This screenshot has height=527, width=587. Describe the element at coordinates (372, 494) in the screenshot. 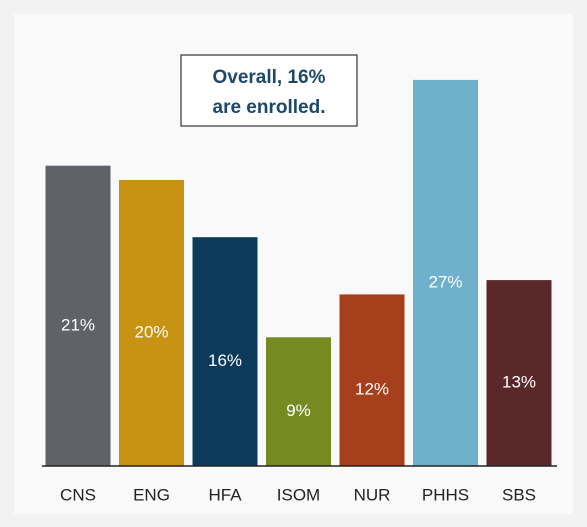

I see `x-tick-label: NUR` at that location.